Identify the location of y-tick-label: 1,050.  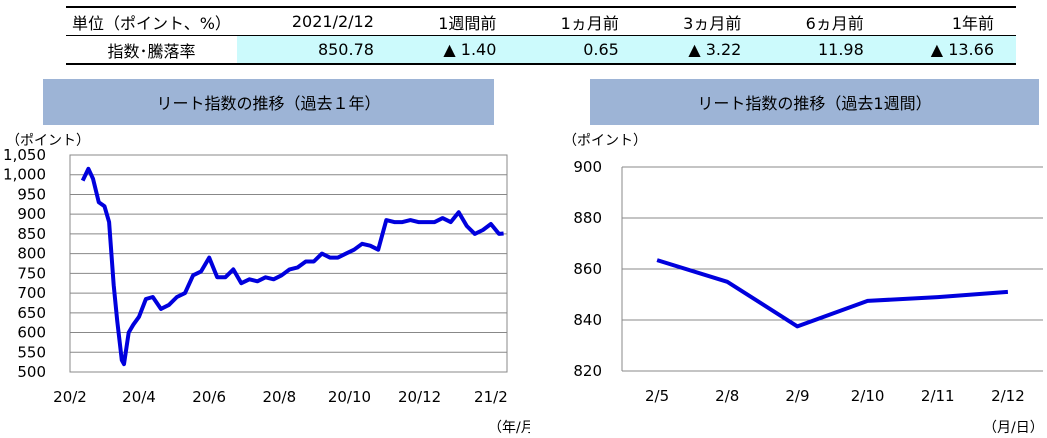
(24, 155).